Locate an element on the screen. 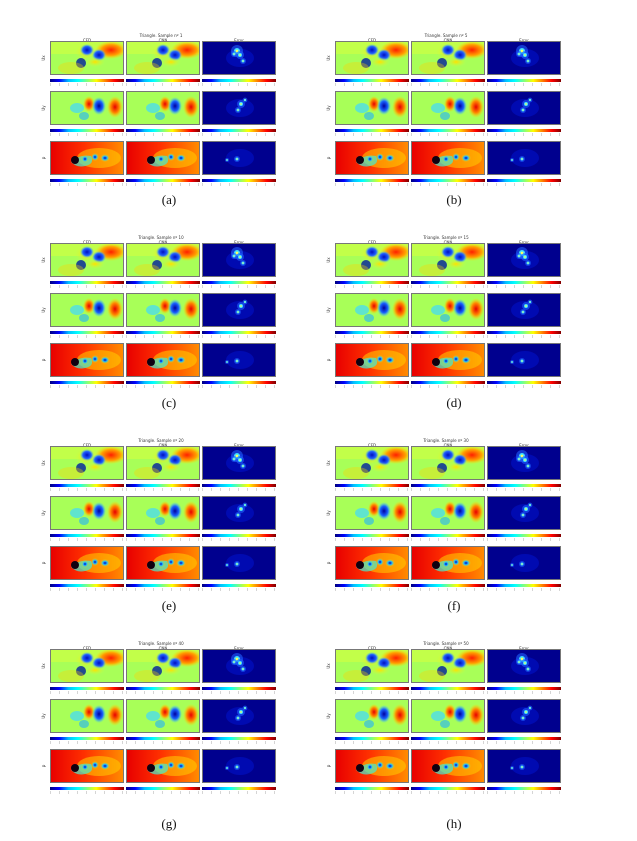  p-field-cnn-plot is located at coordinates (163, 158).